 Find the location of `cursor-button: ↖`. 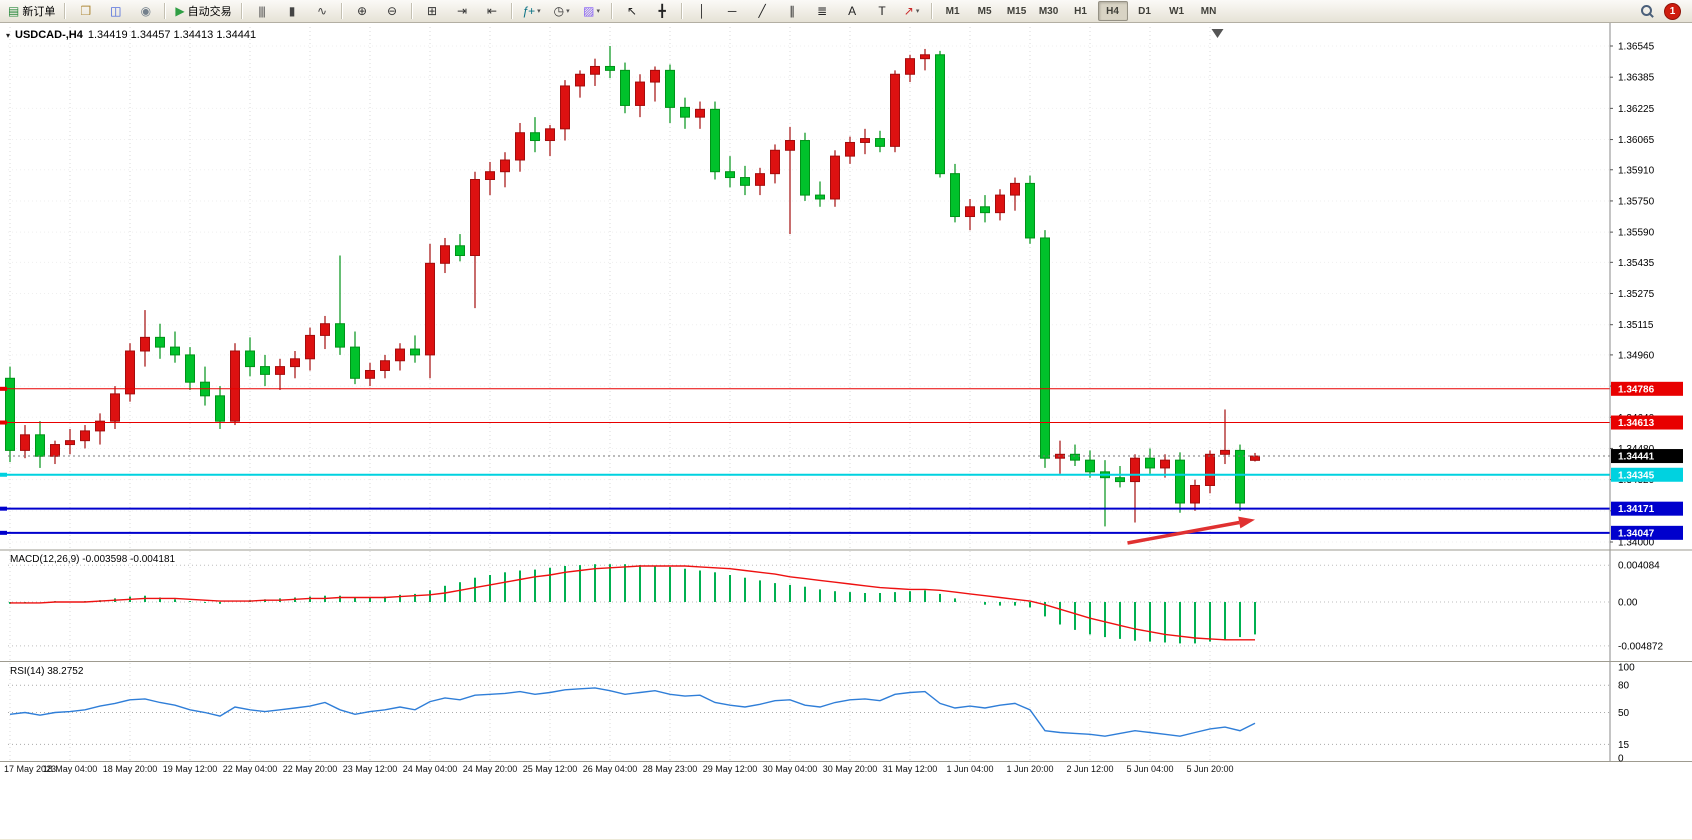

cursor-button: ↖ is located at coordinates (632, 11).